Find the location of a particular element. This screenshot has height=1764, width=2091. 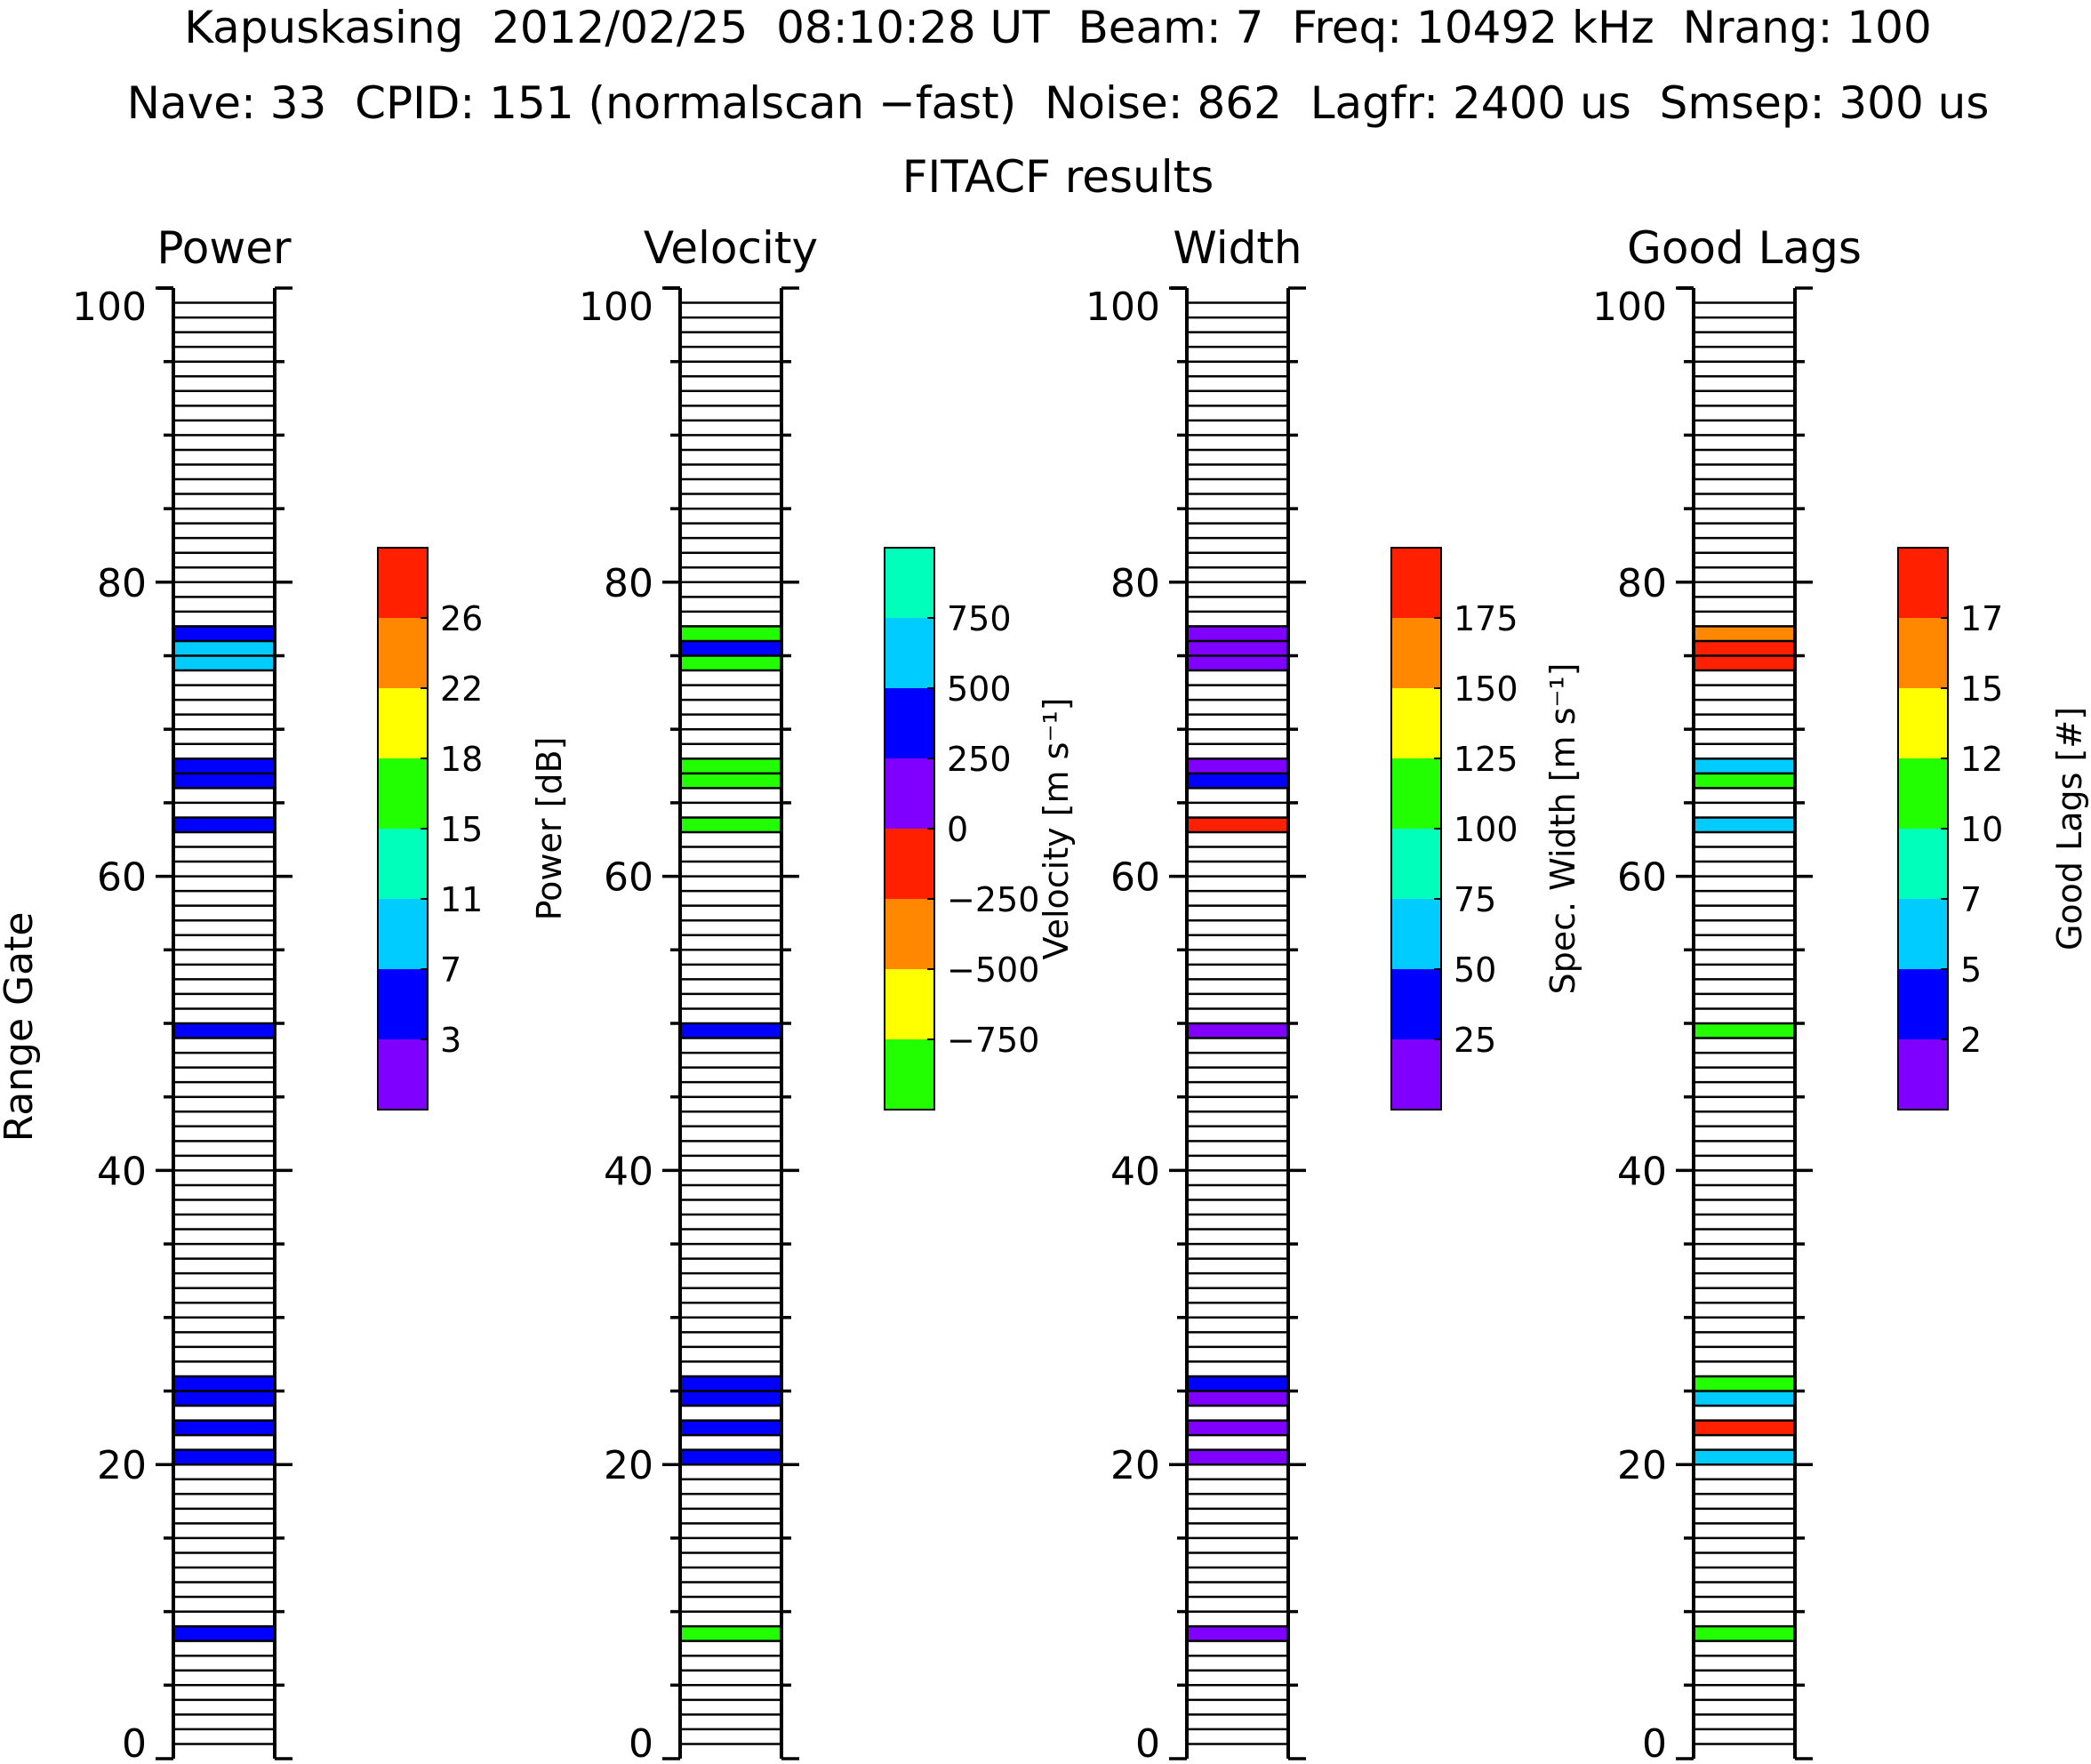

colorbar-tick-label: 18 is located at coordinates (462, 760).